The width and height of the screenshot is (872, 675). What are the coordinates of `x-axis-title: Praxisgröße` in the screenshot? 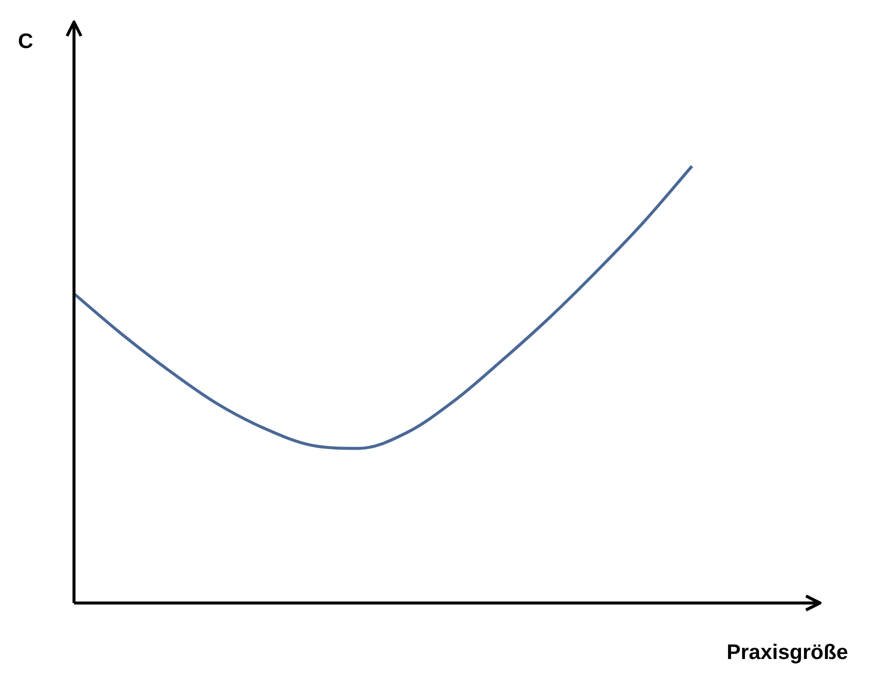 It's located at (787, 652).